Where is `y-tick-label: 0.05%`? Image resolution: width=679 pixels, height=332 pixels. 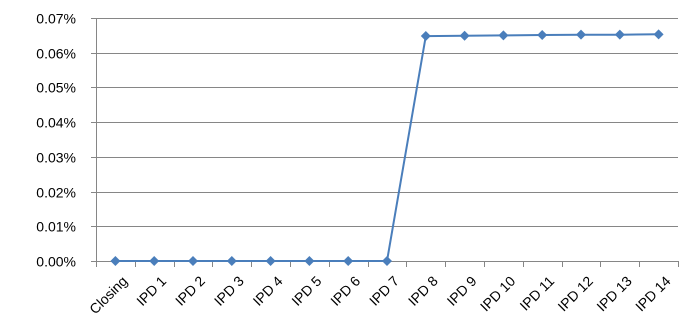
y-tick-label: 0.05% is located at coordinates (56, 88).